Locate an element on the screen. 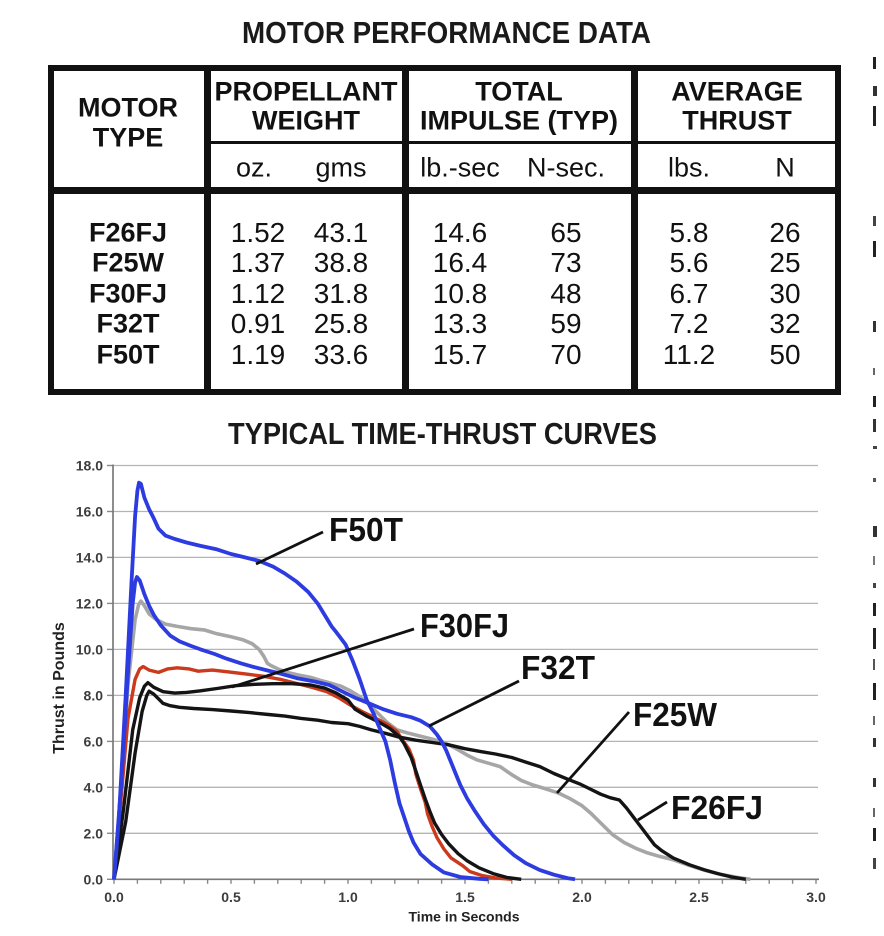 This screenshot has width=884, height=936. svg-text: 14.0 is located at coordinates (89, 557).